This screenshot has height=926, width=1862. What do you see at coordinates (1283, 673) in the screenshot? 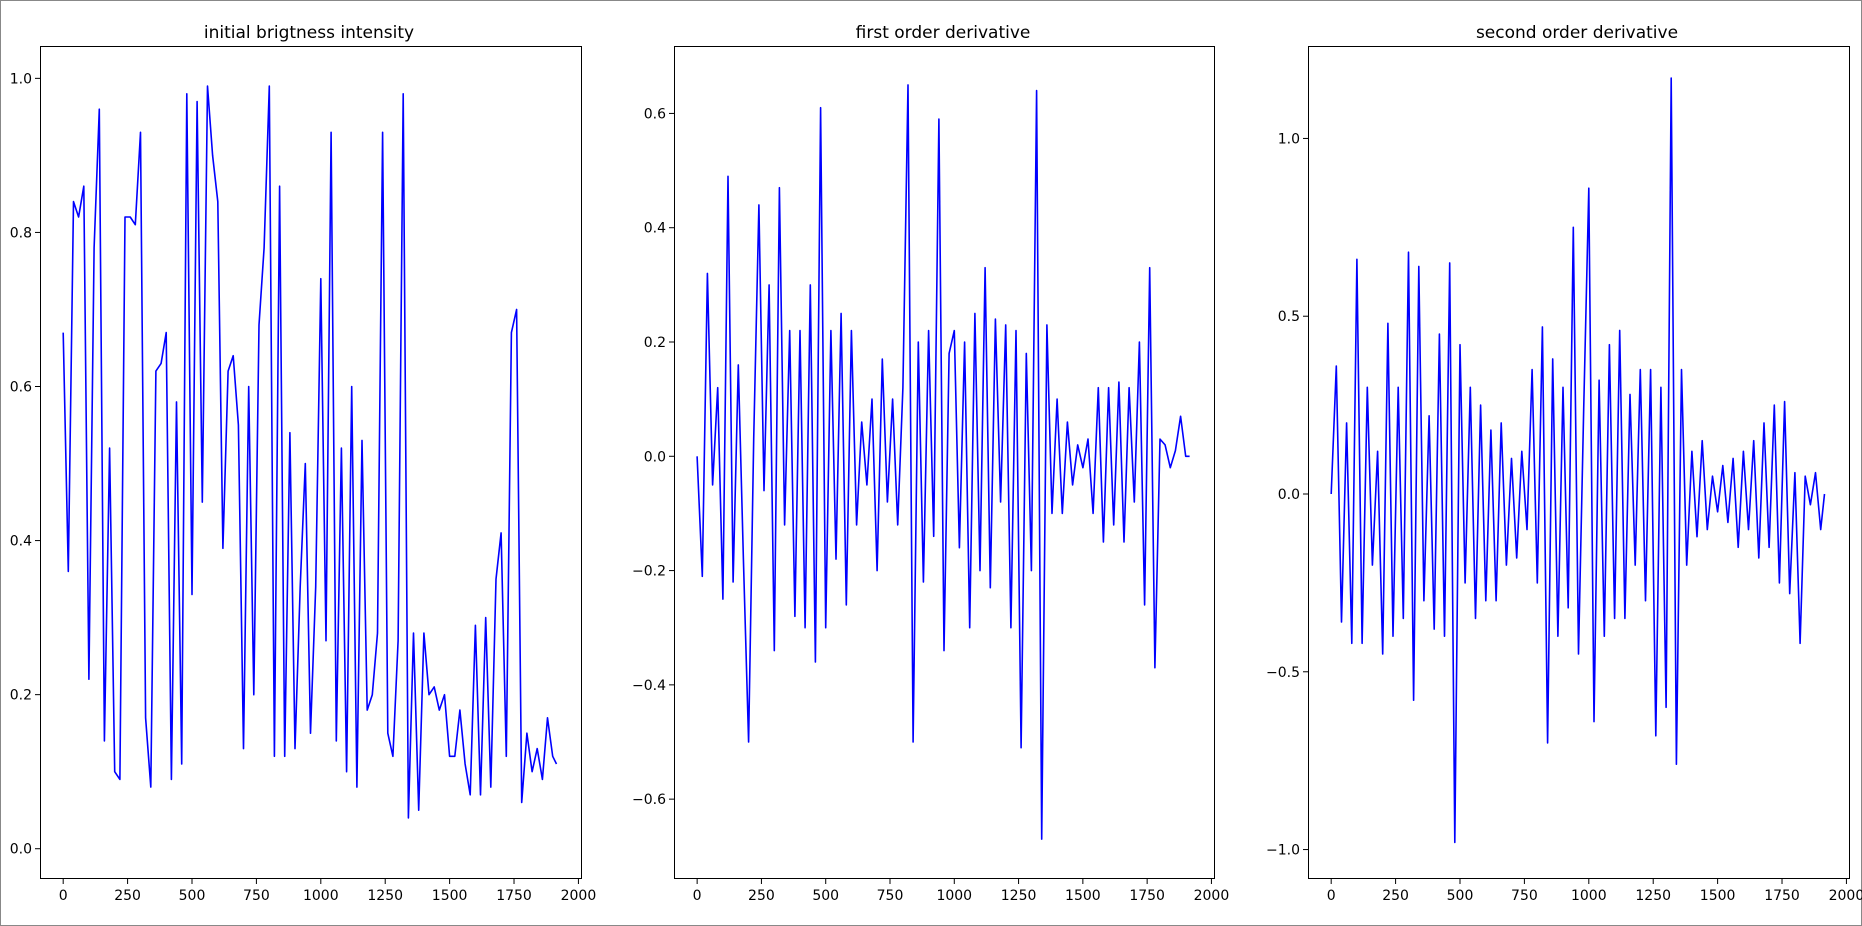
I see `chart-3-ytick-label-1: −0.5` at bounding box center [1283, 673].